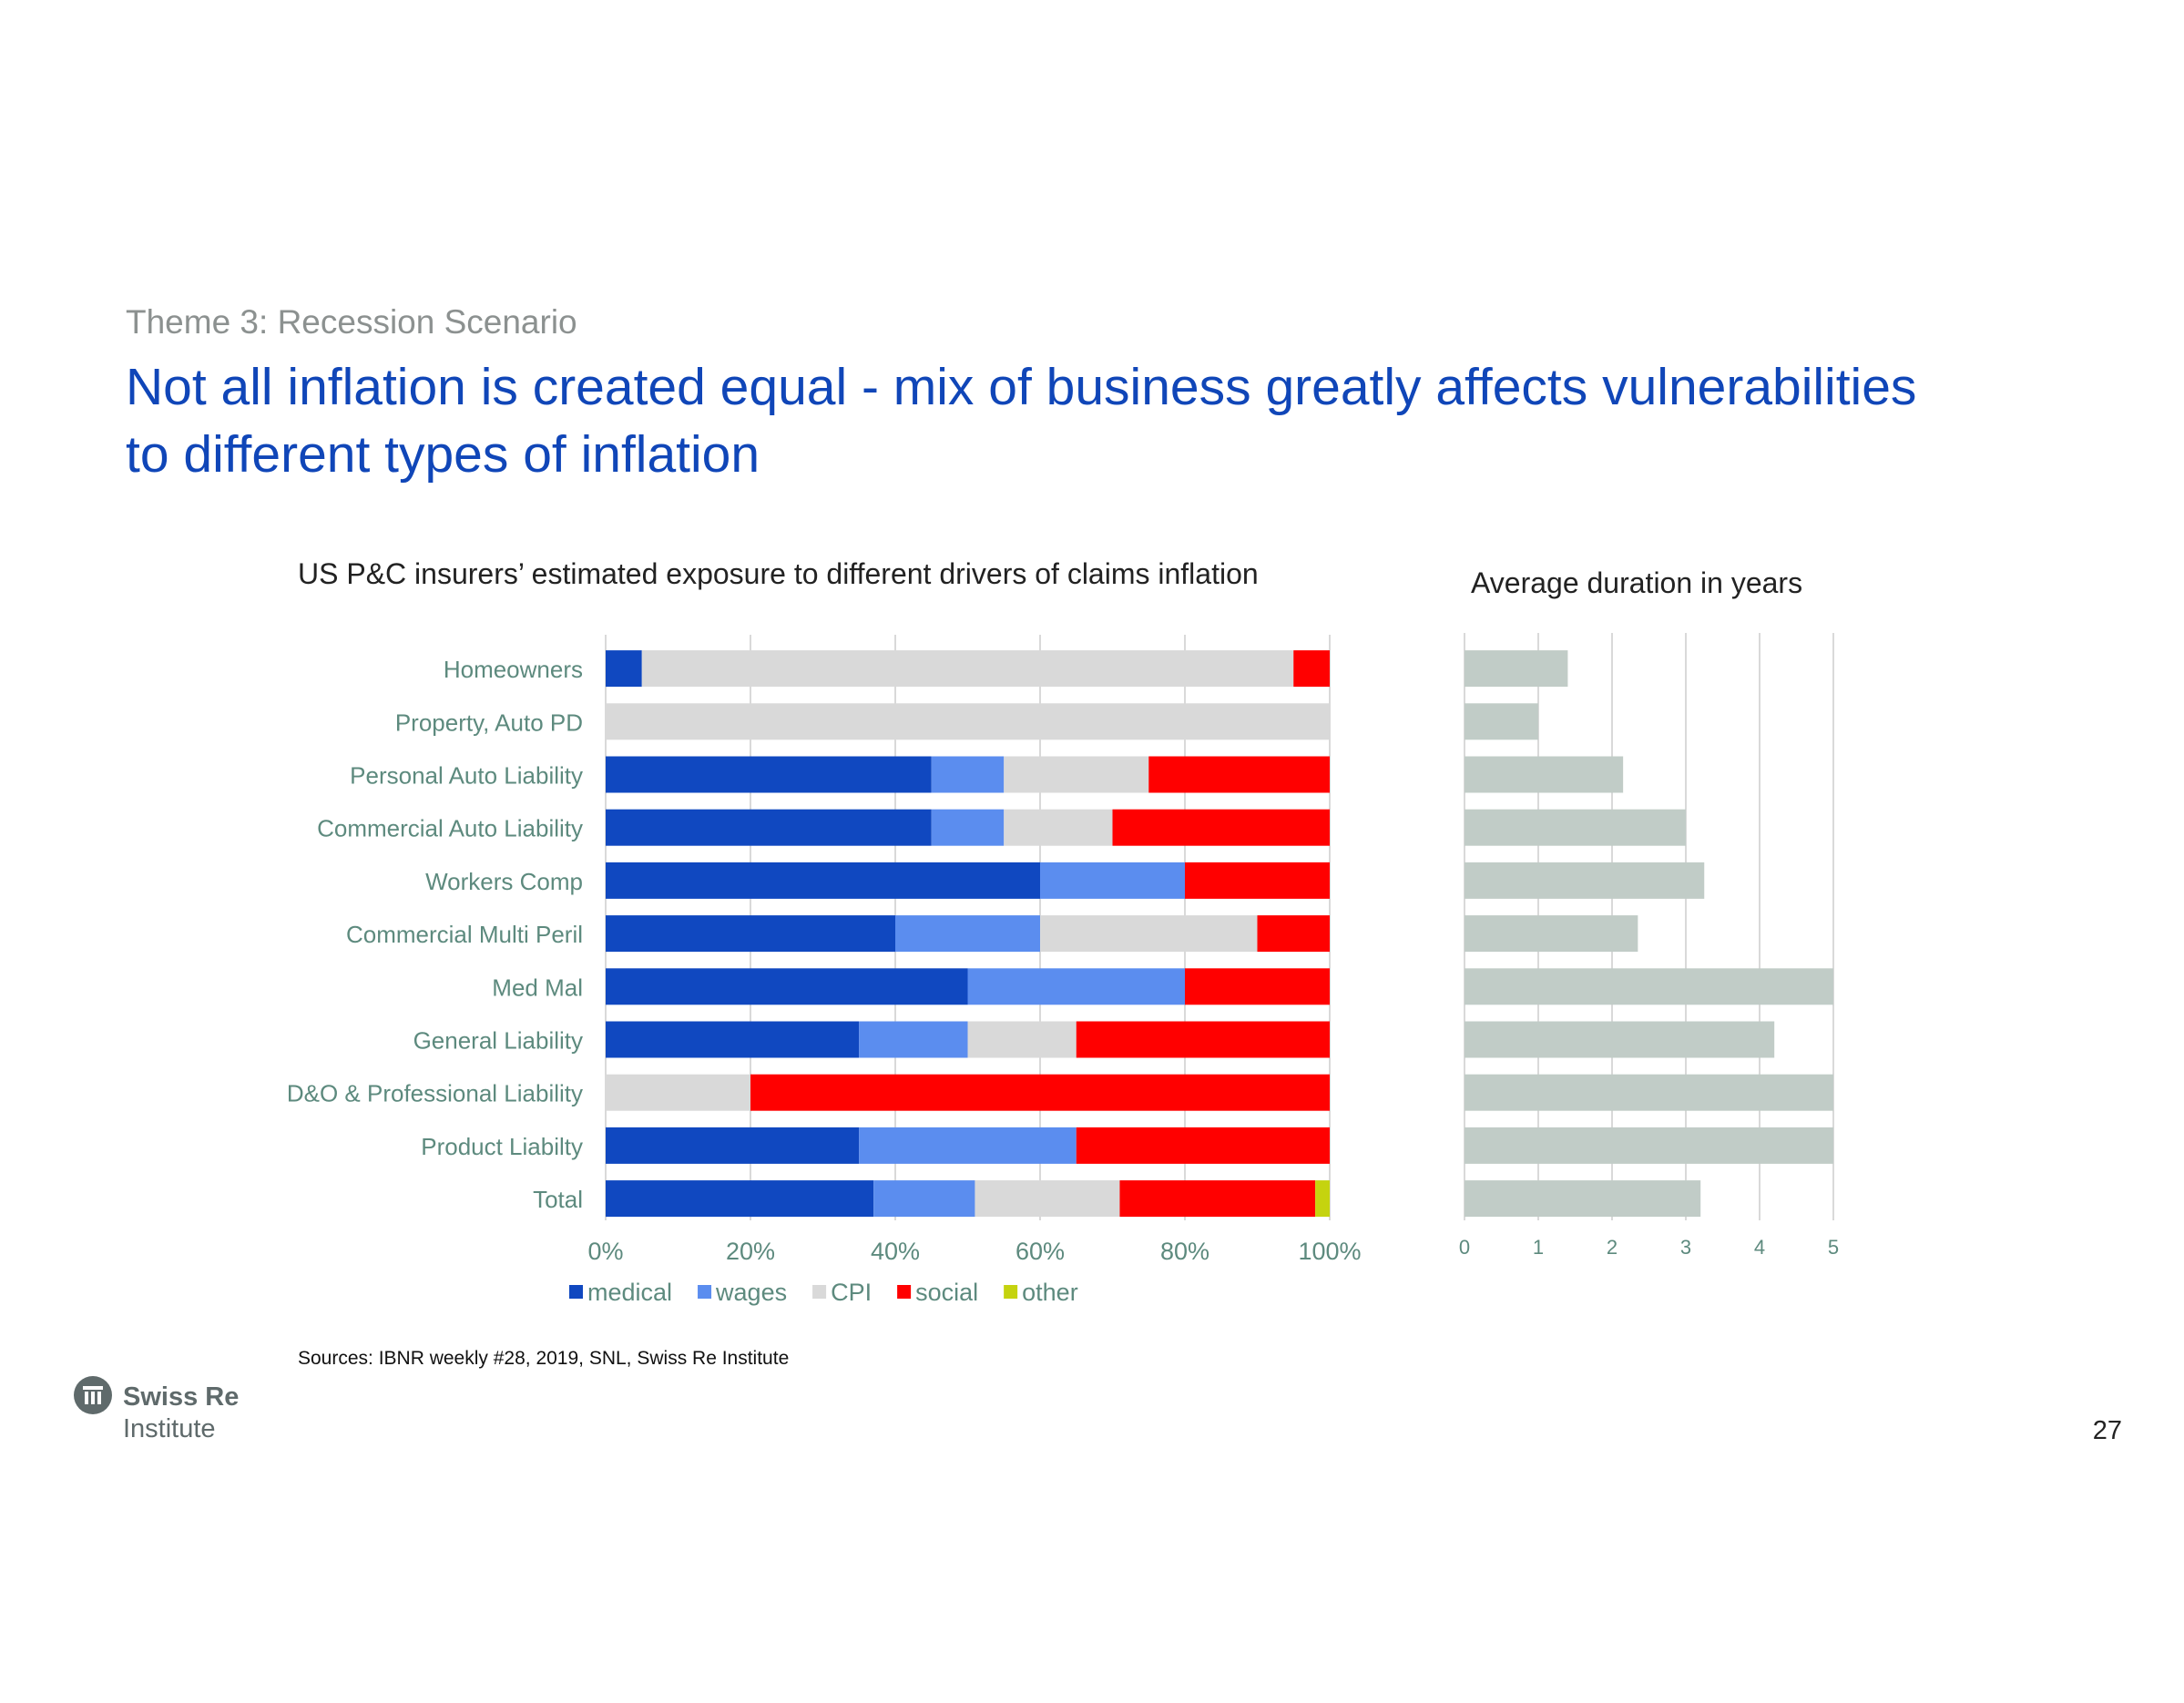 This screenshot has width=2184, height=1703. Describe the element at coordinates (947, 1292) in the screenshot. I see `legend-label-social: social` at that location.